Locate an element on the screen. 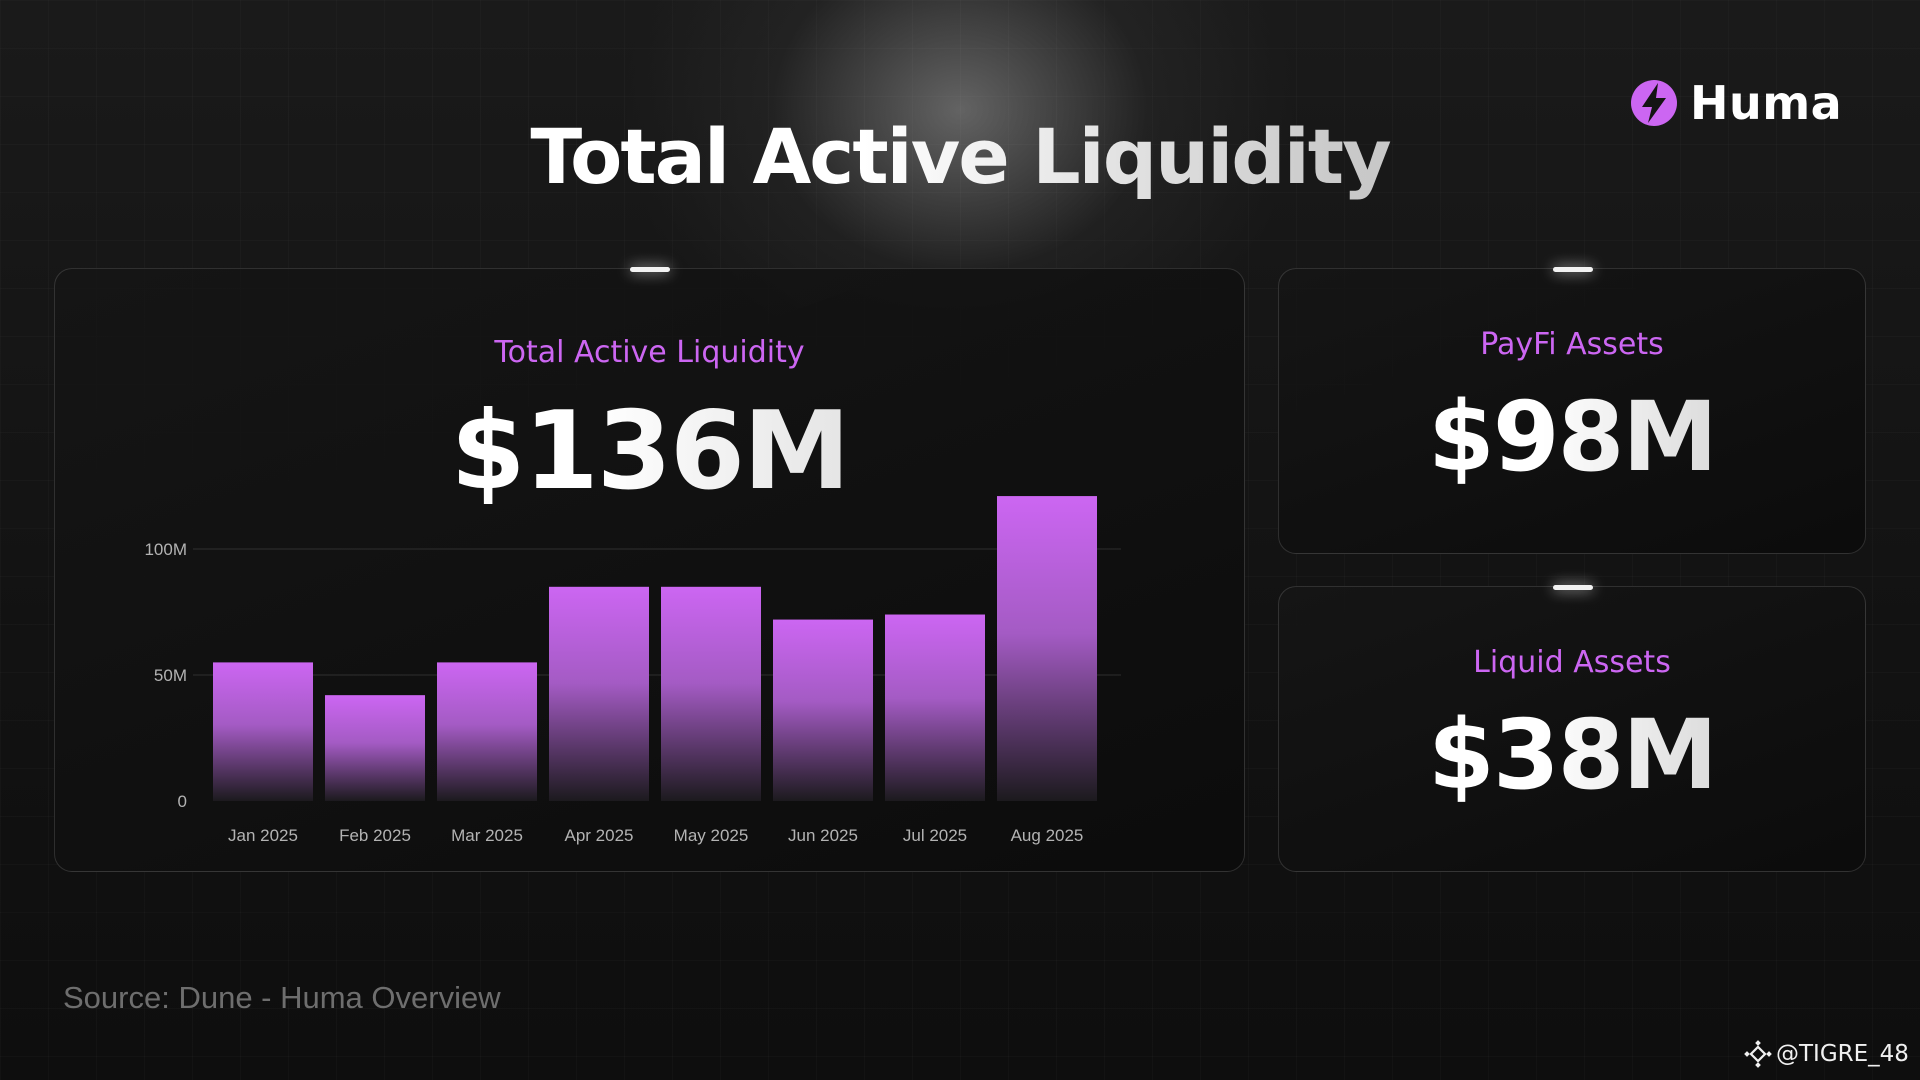 Image resolution: width=1920 pixels, height=1080 pixels. liquid-assets-label: Liquid Assets is located at coordinates (1572, 662).